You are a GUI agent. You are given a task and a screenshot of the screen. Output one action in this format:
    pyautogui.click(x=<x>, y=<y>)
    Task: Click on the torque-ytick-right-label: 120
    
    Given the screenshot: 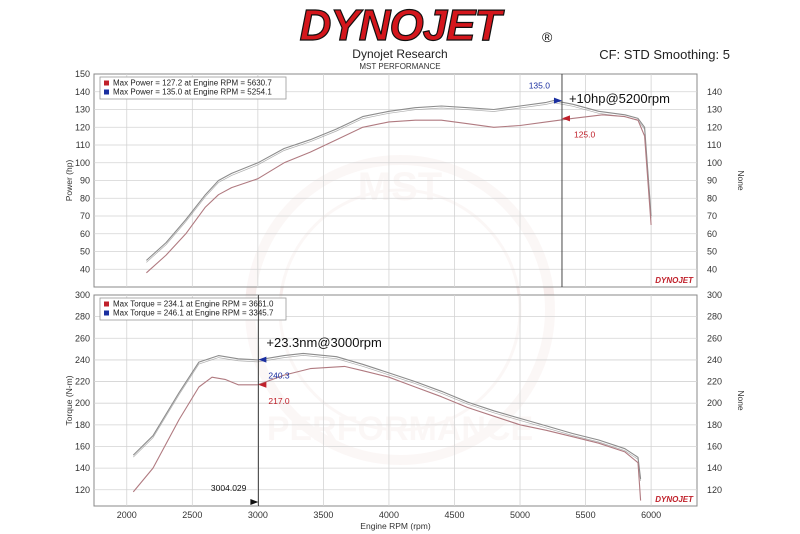 What is the action you would take?
    pyautogui.click(x=714, y=490)
    